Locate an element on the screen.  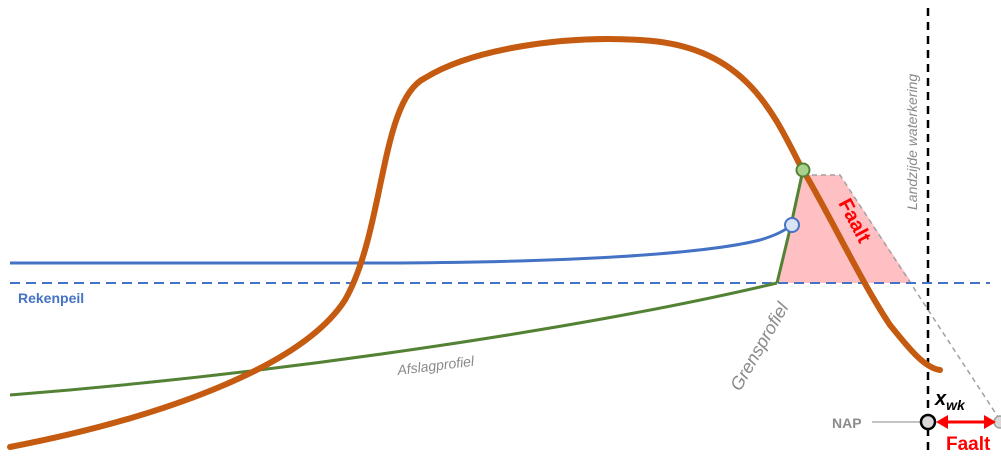
afslagprofiel-label: Afslagprofiel is located at coordinates (435, 365).